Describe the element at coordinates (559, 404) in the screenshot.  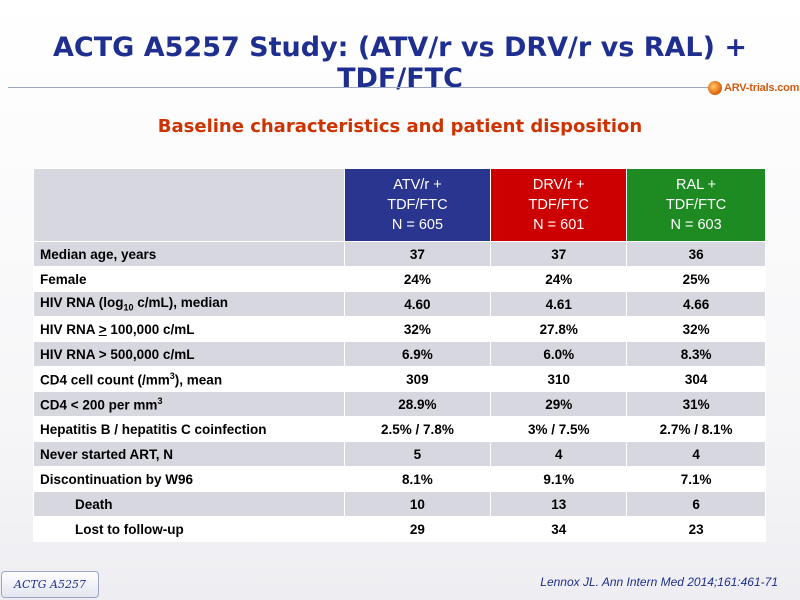
I see `cell-drv: 29%` at that location.